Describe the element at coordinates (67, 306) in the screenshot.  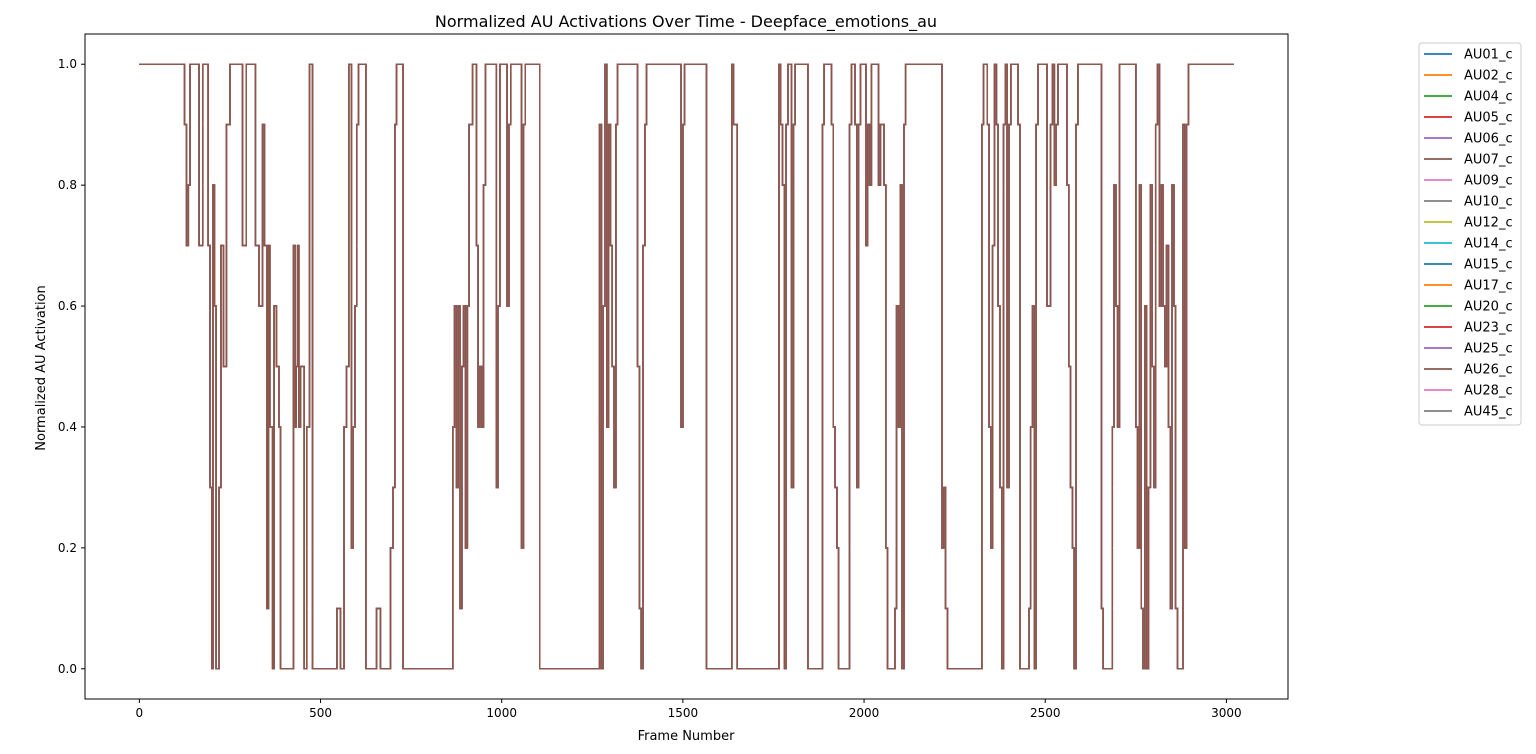
I see `y-tick-label: 0.6` at that location.